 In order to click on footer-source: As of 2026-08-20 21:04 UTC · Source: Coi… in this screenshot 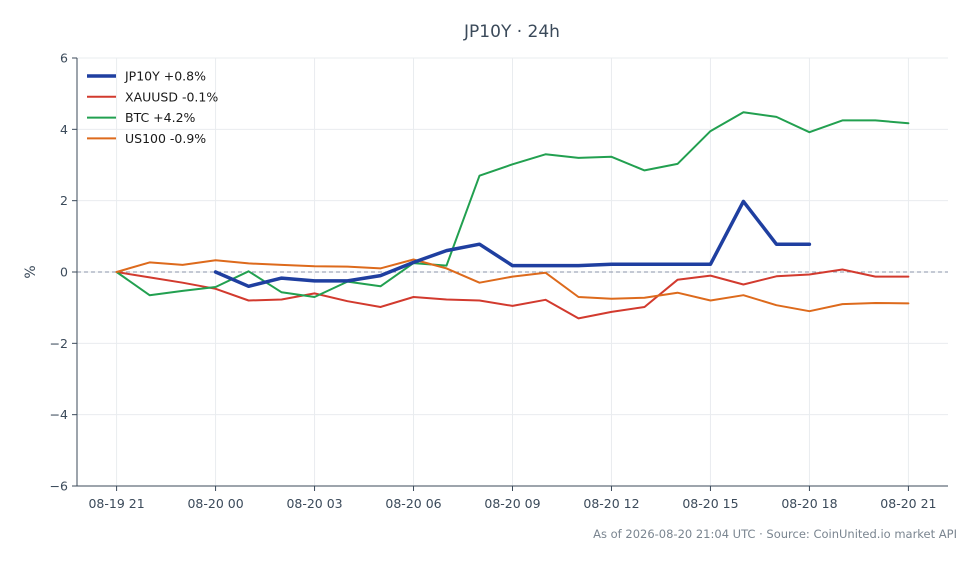, I will do `click(775, 534)`.